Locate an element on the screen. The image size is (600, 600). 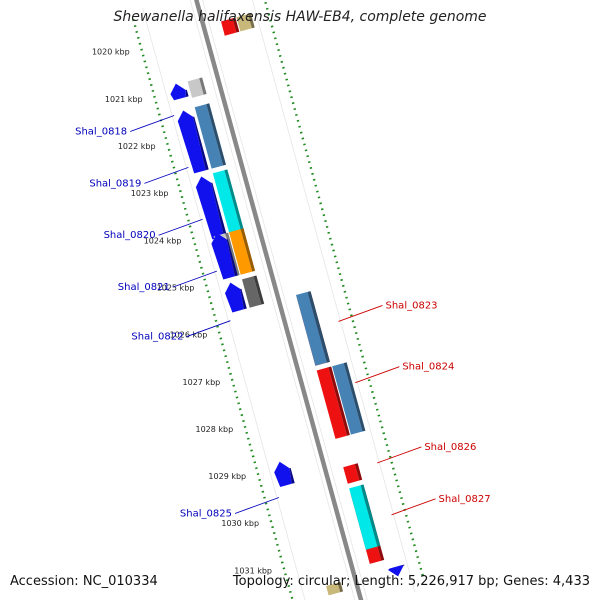
gene-label: Shal_0824 is located at coordinates (428, 367).